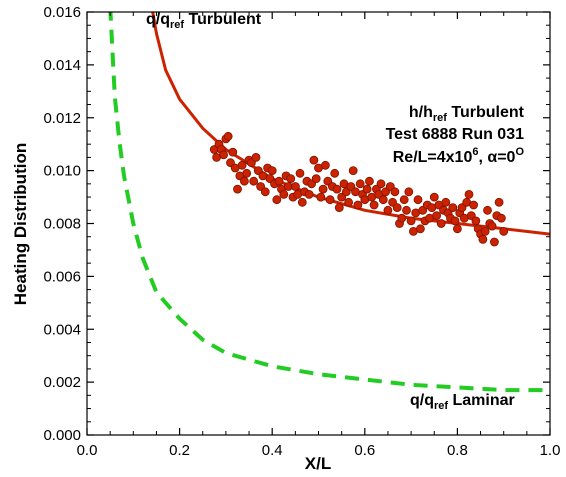  Describe the element at coordinates (496, 157) in the screenshot. I see `data-label-line3-mid: , α=0` at that location.